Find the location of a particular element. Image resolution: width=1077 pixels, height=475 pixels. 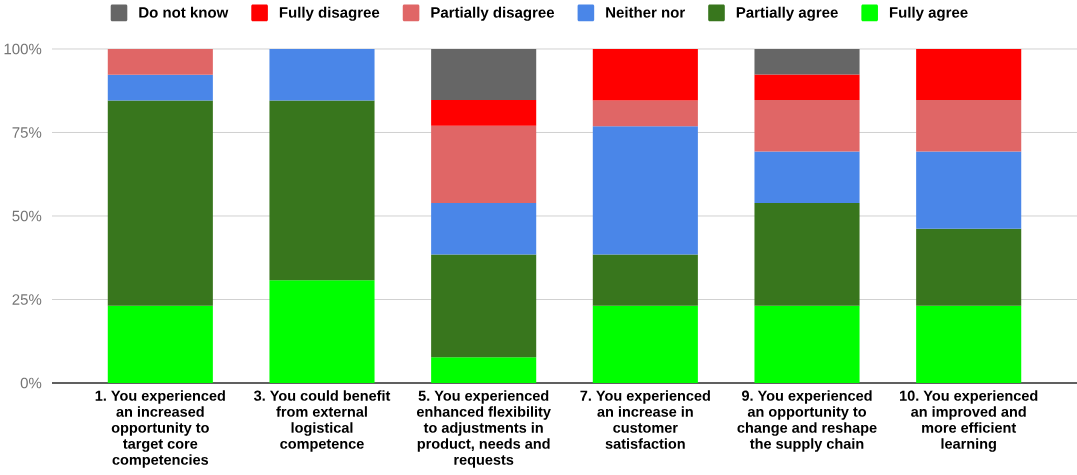

y-tick-label: 25% is located at coordinates (27, 299).